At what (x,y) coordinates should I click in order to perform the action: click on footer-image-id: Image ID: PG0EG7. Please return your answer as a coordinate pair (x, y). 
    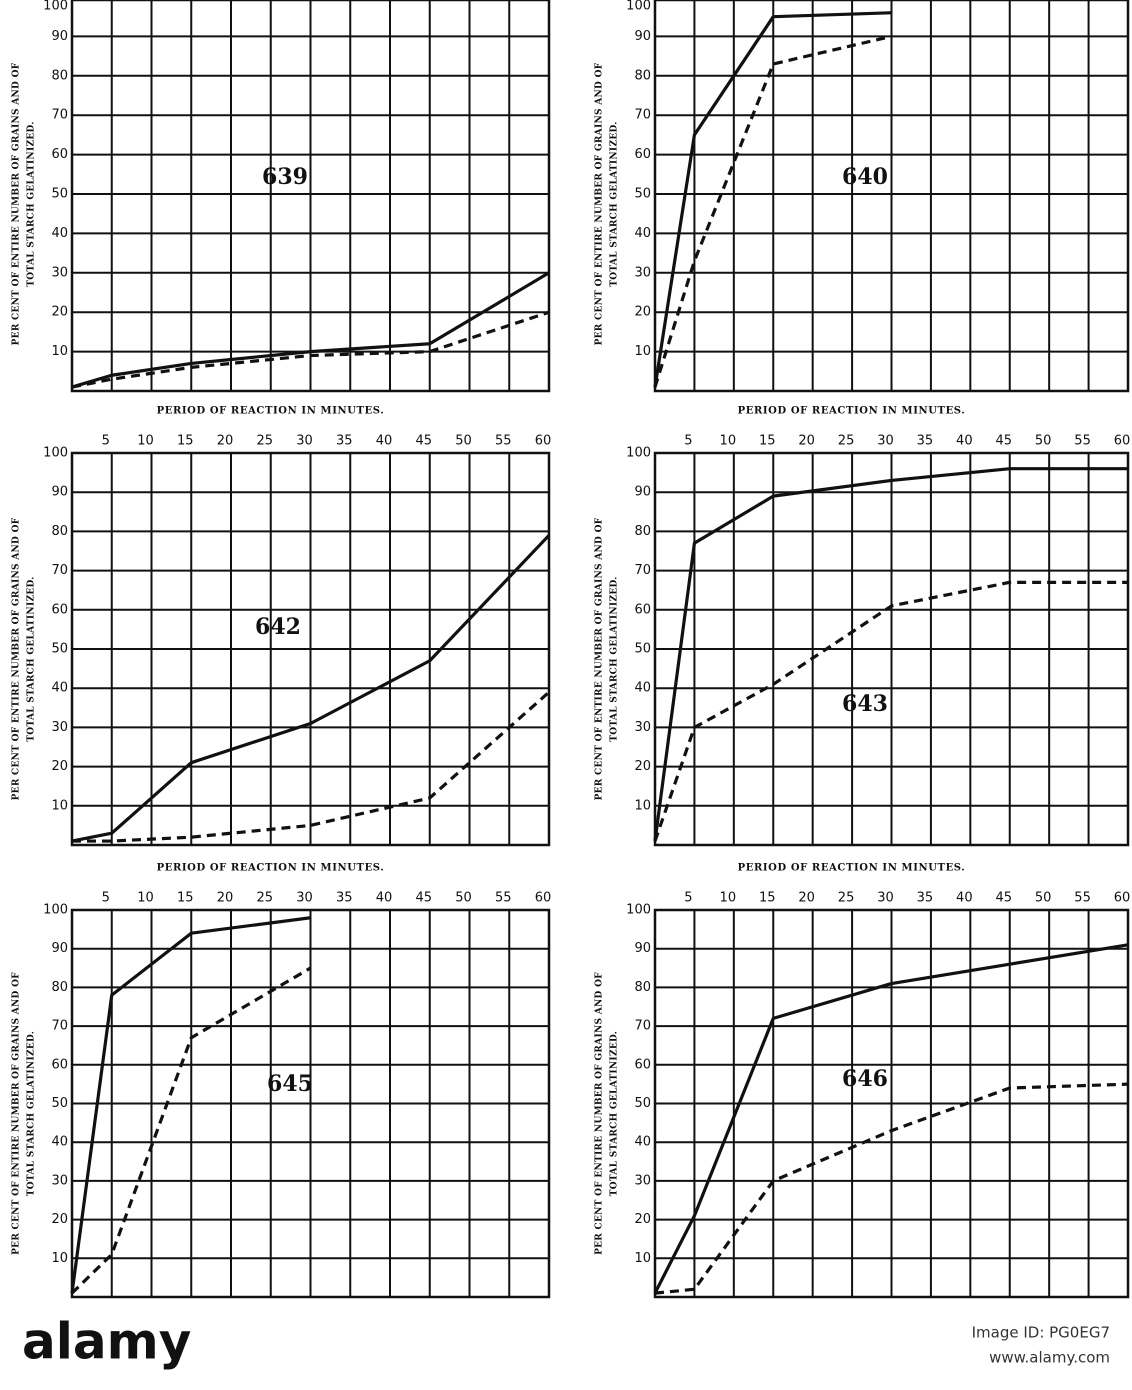
    Looking at the image, I should click on (1041, 1333).